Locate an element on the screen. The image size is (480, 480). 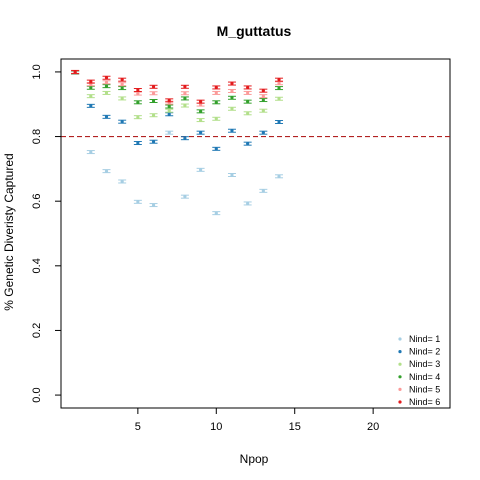
legend-label: Nind= 1 is located at coordinates (424, 339).